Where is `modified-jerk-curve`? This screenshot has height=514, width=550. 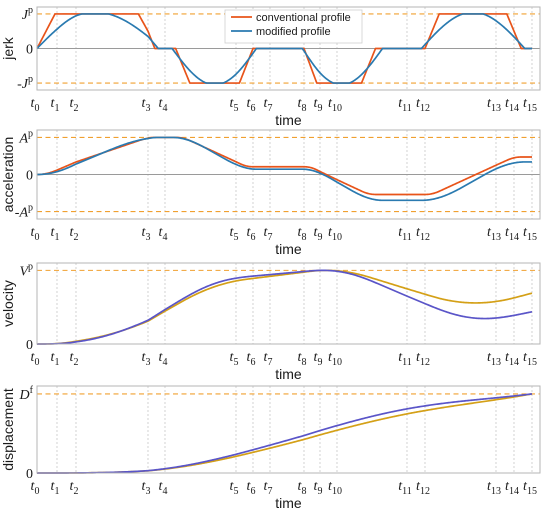
modified-jerk-curve is located at coordinates (284, 48).